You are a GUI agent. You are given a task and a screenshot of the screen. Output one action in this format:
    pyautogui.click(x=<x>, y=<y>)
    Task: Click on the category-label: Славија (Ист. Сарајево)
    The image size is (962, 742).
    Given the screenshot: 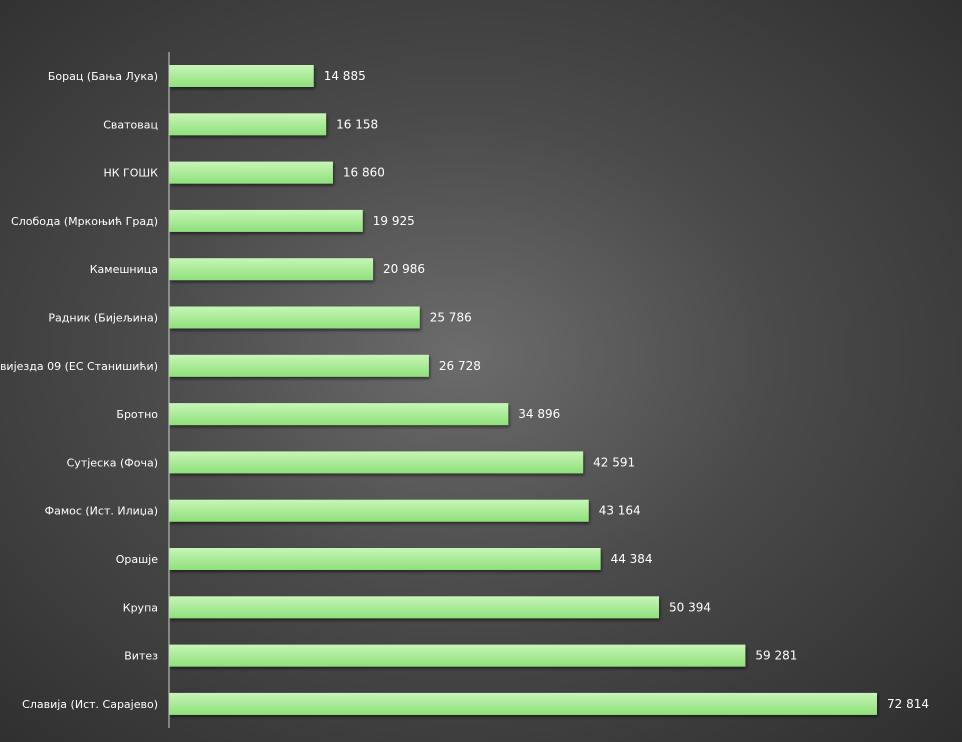 What is the action you would take?
    pyautogui.click(x=90, y=704)
    